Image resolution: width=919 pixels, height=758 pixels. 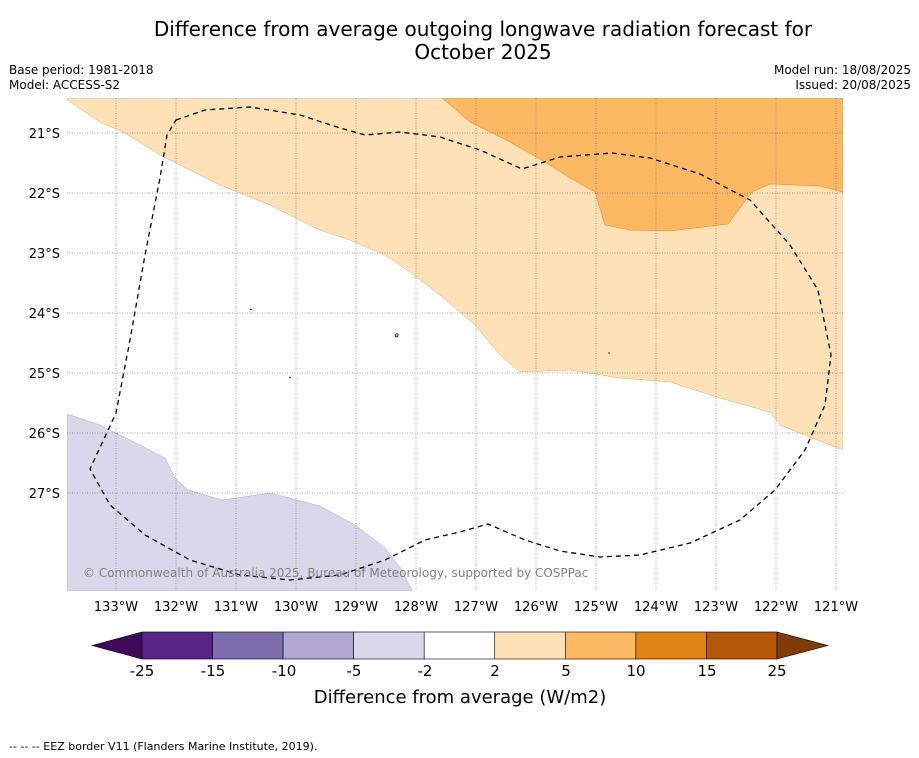 What do you see at coordinates (483, 52) in the screenshot?
I see `title-line-2: October 2025` at bounding box center [483, 52].